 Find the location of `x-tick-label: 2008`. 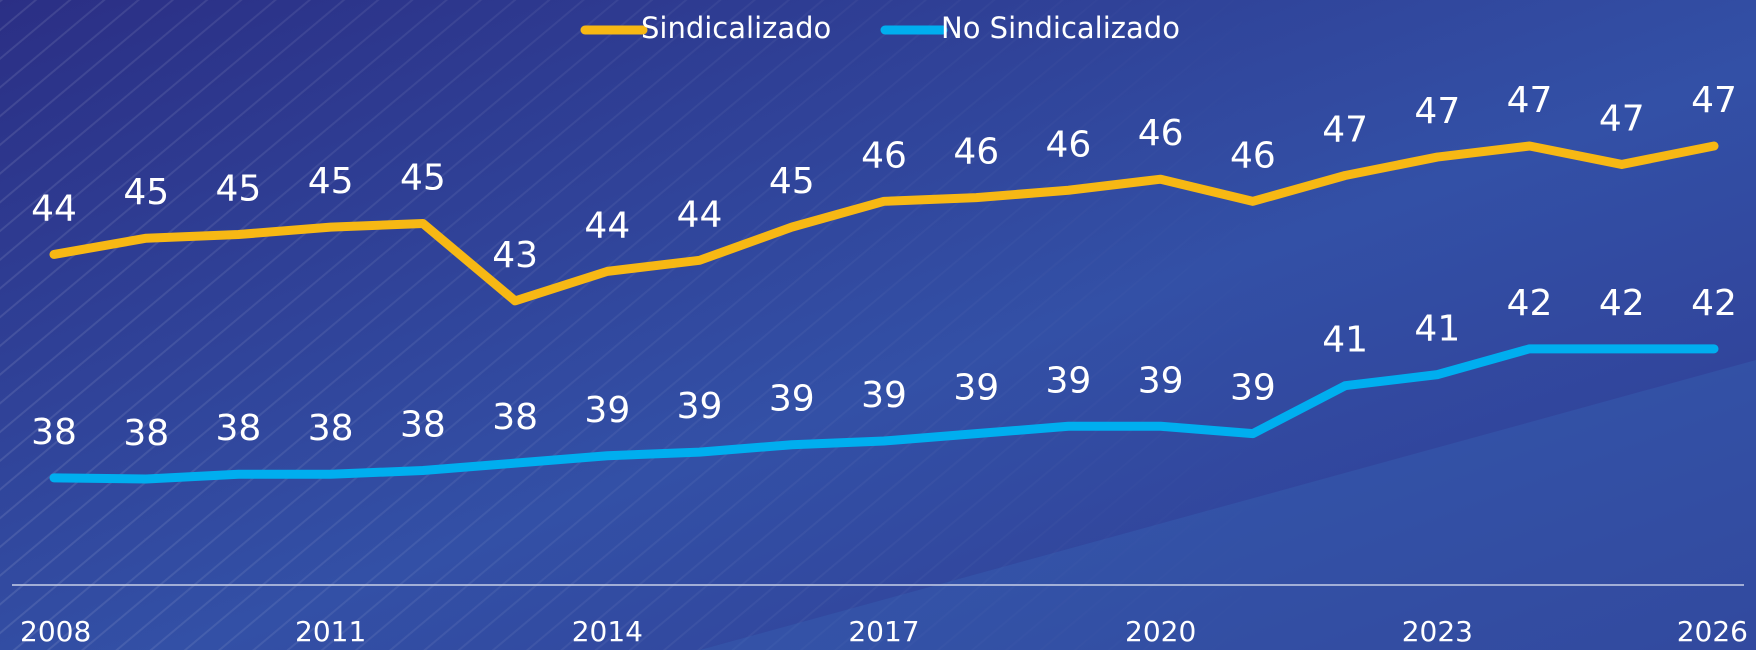

x-tick-label: 2008 is located at coordinates (55, 631).